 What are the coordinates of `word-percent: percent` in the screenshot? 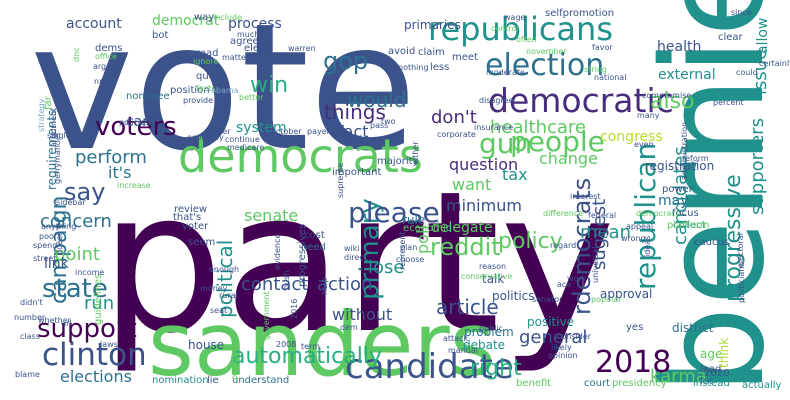 It's located at (728, 102).